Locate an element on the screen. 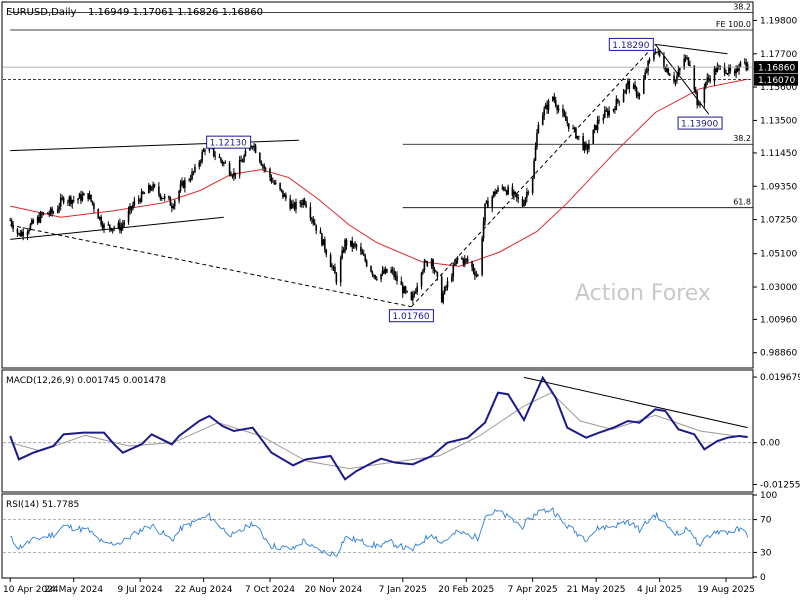 The width and height of the screenshot is (800, 600). price-tick-label: 1.00960 is located at coordinates (778, 320).